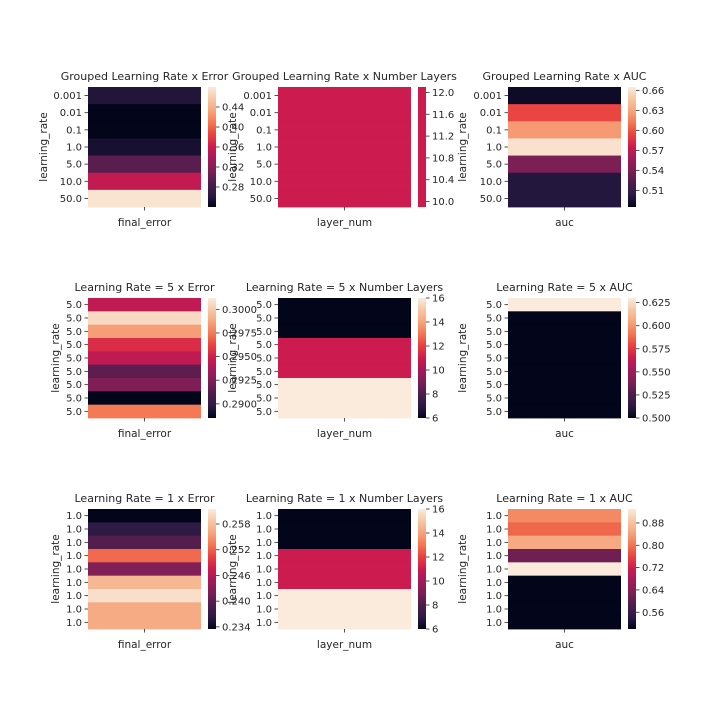 Image resolution: width=720 pixels, height=720 pixels. Describe the element at coordinates (236, 550) in the screenshot. I see `colorbar-tick-label: 0.252` at that location.